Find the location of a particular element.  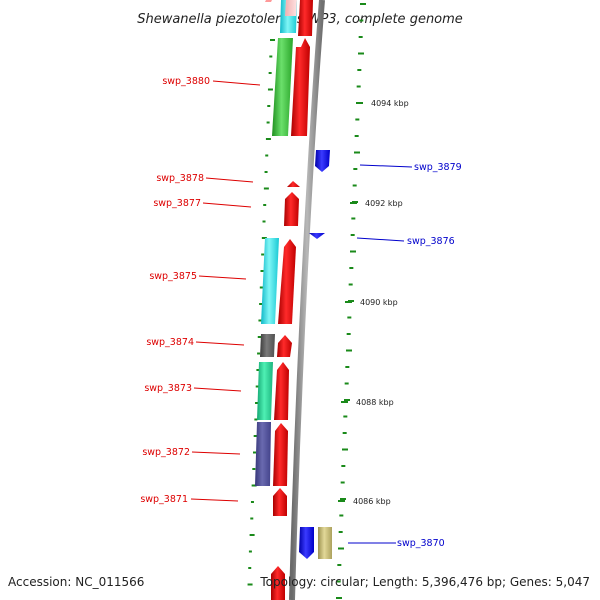

feature-top-pink is located at coordinates (291, 8).